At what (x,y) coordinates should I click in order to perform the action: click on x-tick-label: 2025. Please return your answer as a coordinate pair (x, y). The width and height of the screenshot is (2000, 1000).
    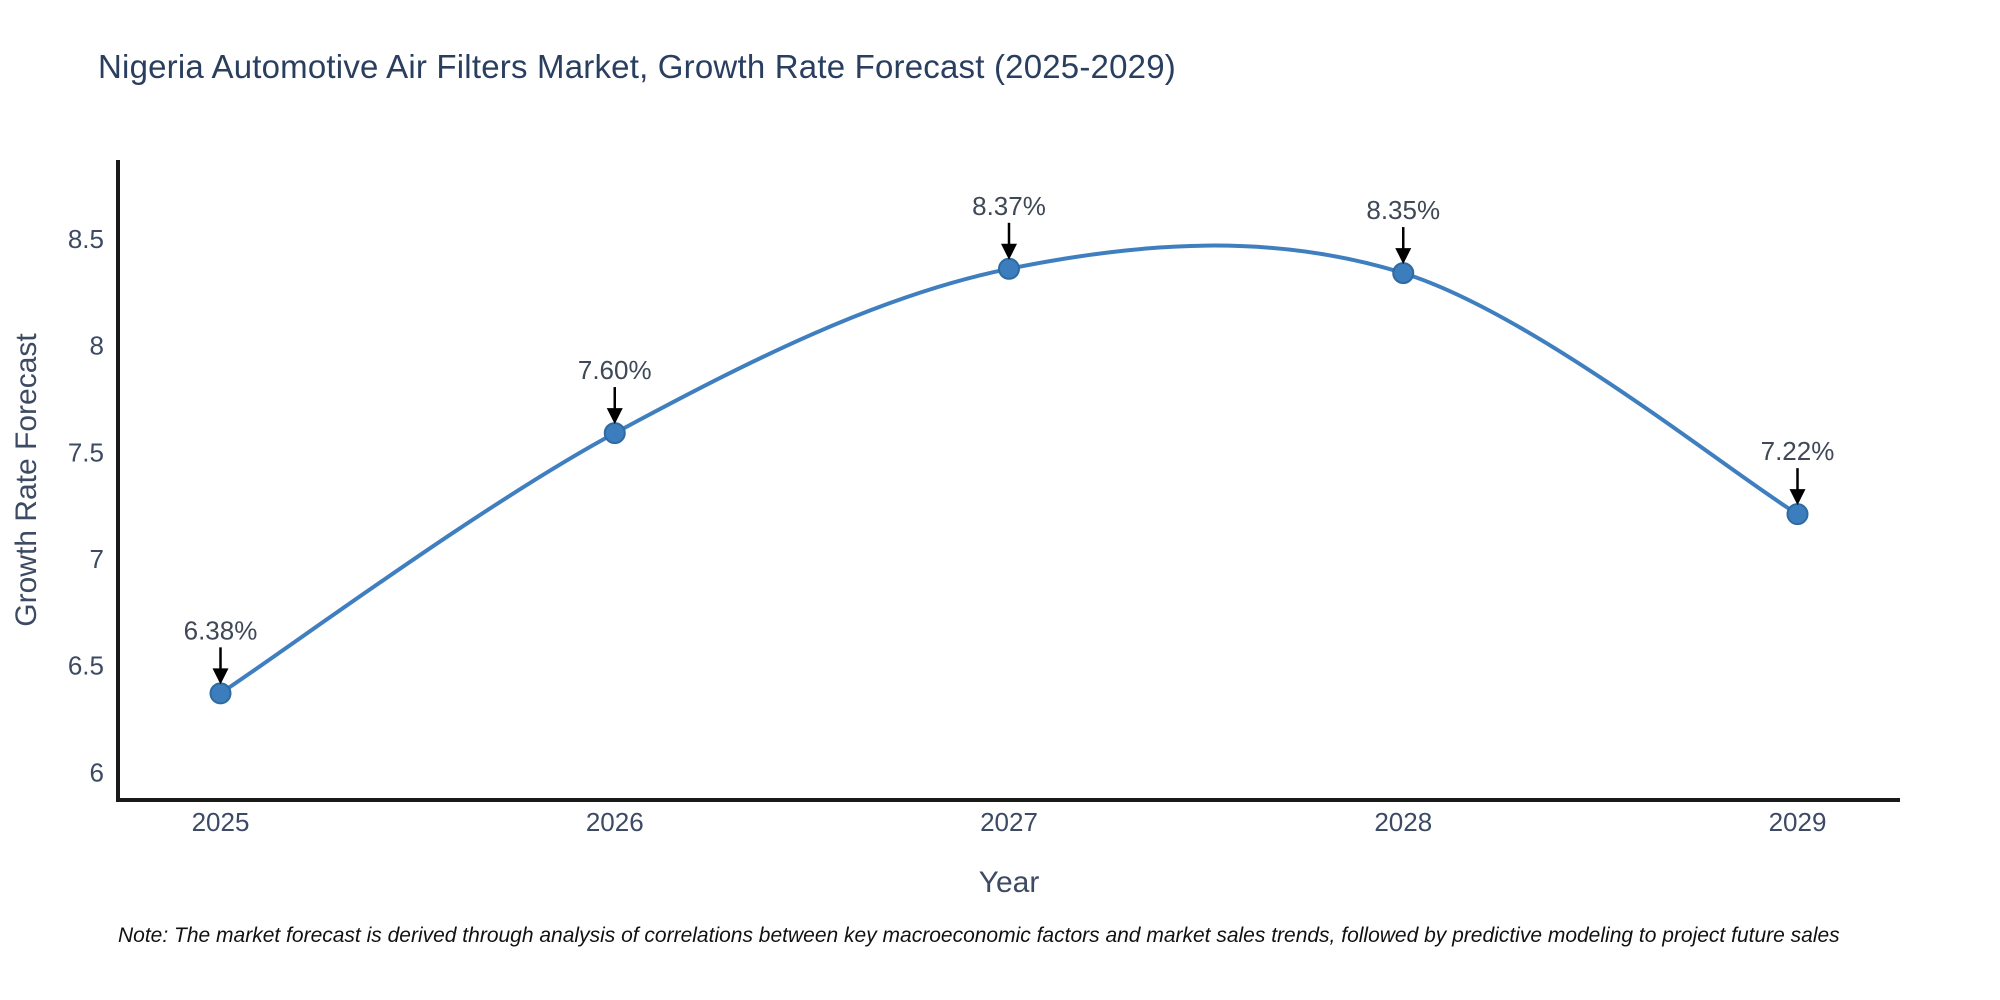
    Looking at the image, I should click on (221, 822).